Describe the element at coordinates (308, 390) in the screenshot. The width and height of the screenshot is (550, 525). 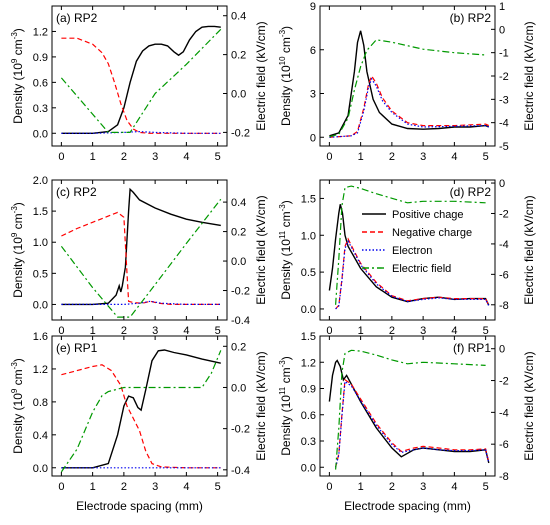
I see `y-tick-label: 0.9` at that location.